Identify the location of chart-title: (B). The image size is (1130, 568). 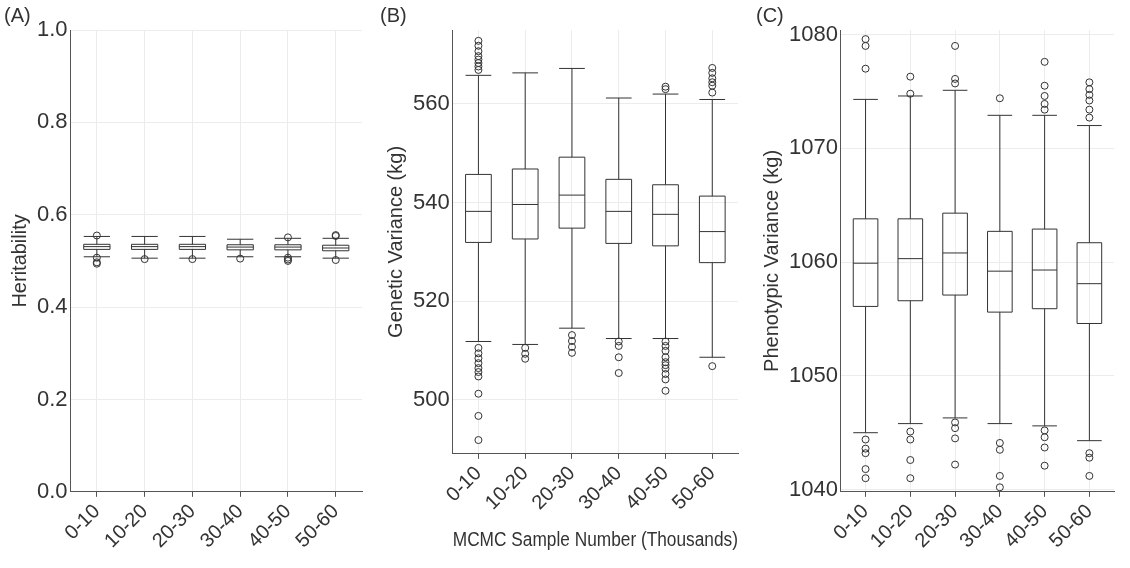
(393, 14).